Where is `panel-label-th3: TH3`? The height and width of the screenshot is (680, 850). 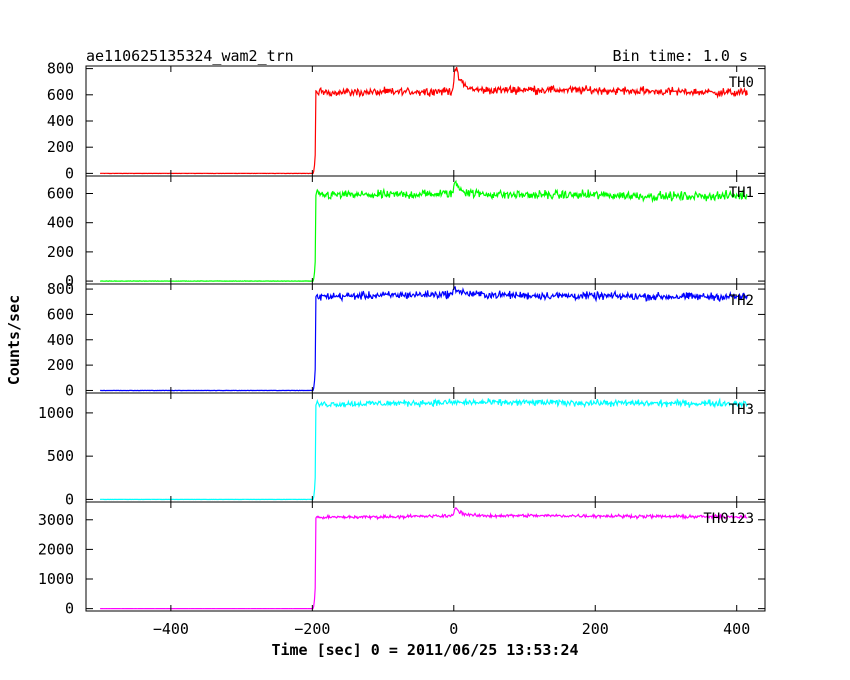 panel-label-th3: TH3 is located at coordinates (741, 410).